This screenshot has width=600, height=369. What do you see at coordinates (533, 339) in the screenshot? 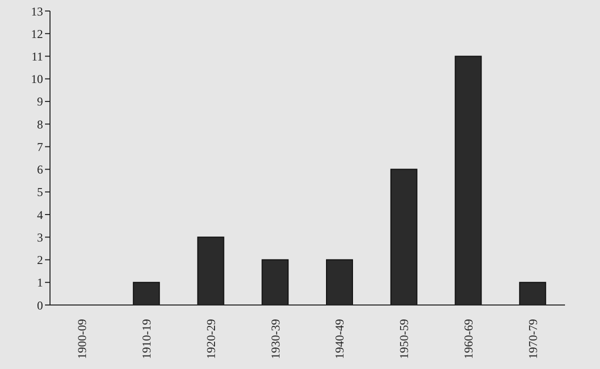
I see `x-tick-label: 1970-79` at bounding box center [533, 339].